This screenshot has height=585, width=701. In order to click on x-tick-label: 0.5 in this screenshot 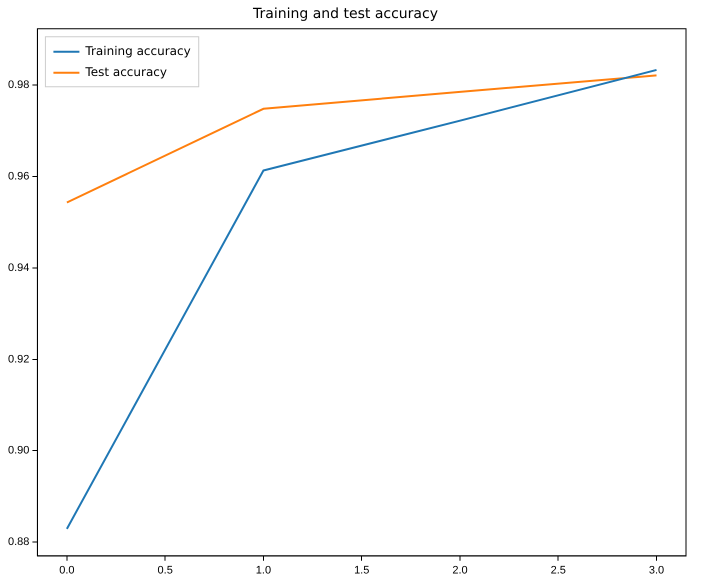, I will do `click(165, 570)`.